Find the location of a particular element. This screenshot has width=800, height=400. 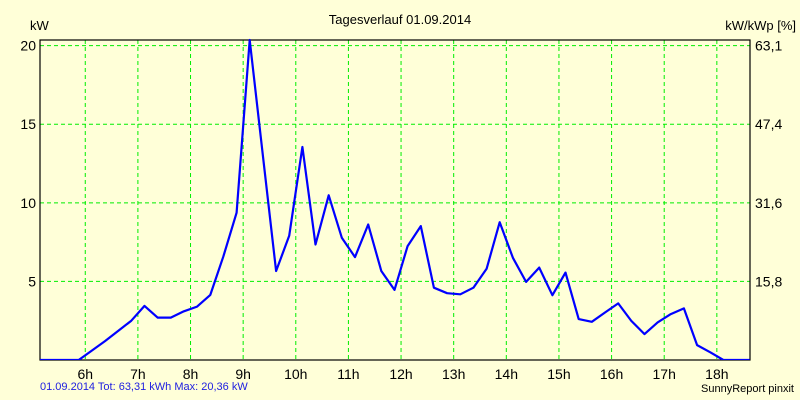

credit-text: SunnyReport pinxit is located at coordinates (747, 389).